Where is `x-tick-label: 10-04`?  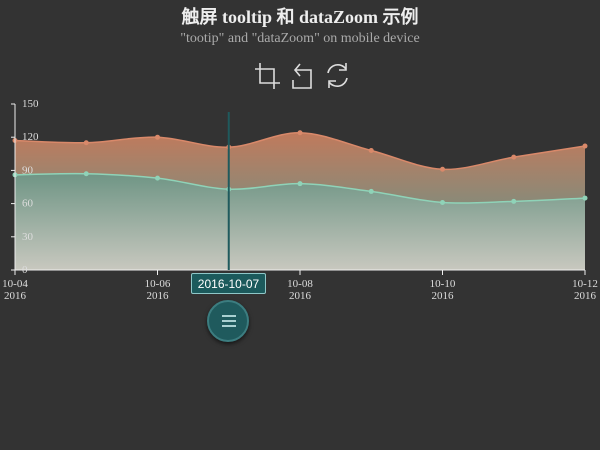
x-tick-label: 10-04 is located at coordinates (15, 284).